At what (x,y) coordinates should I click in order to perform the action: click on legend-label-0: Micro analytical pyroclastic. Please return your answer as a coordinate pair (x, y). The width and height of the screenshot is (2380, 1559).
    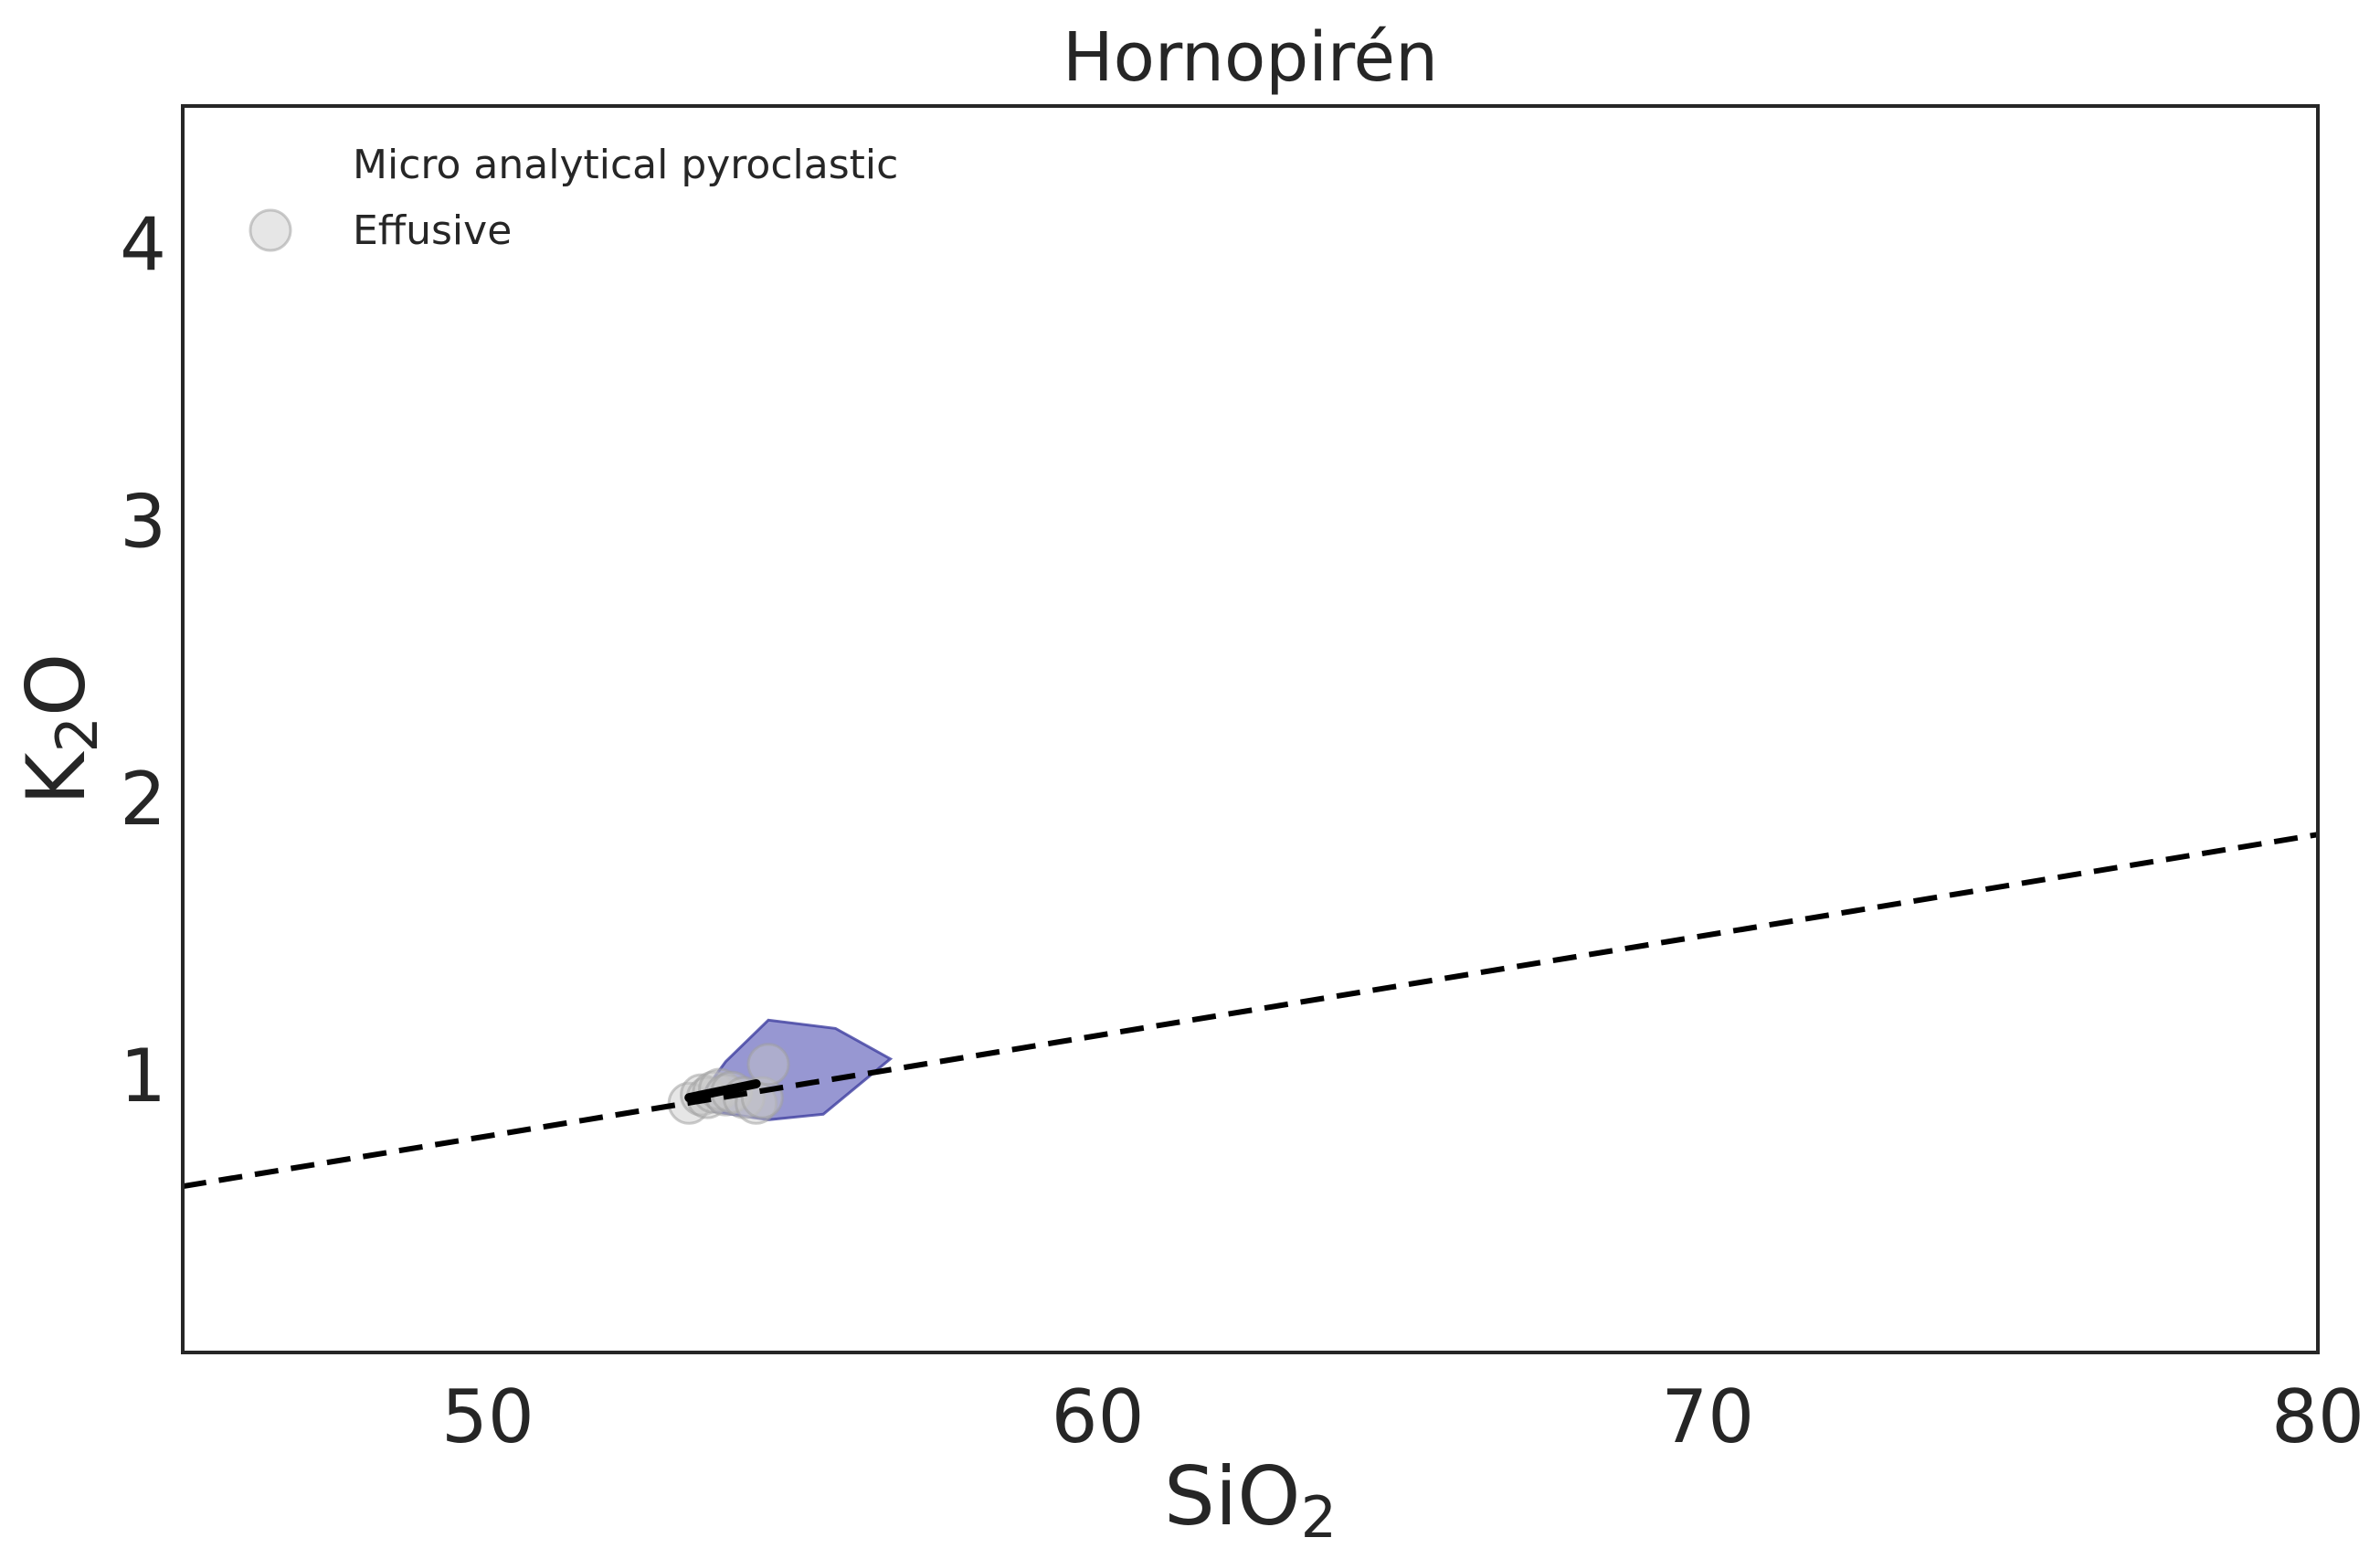
    Looking at the image, I should click on (625, 165).